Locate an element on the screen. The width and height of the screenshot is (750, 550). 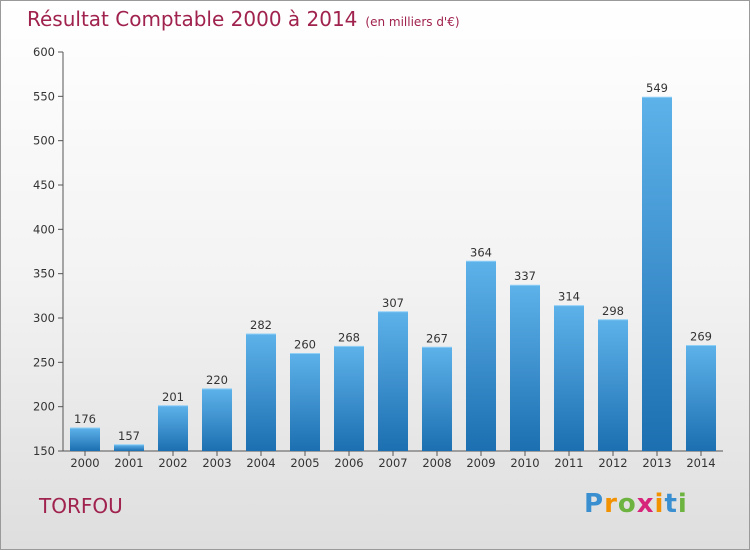
logo-letter: r is located at coordinates (611, 504).